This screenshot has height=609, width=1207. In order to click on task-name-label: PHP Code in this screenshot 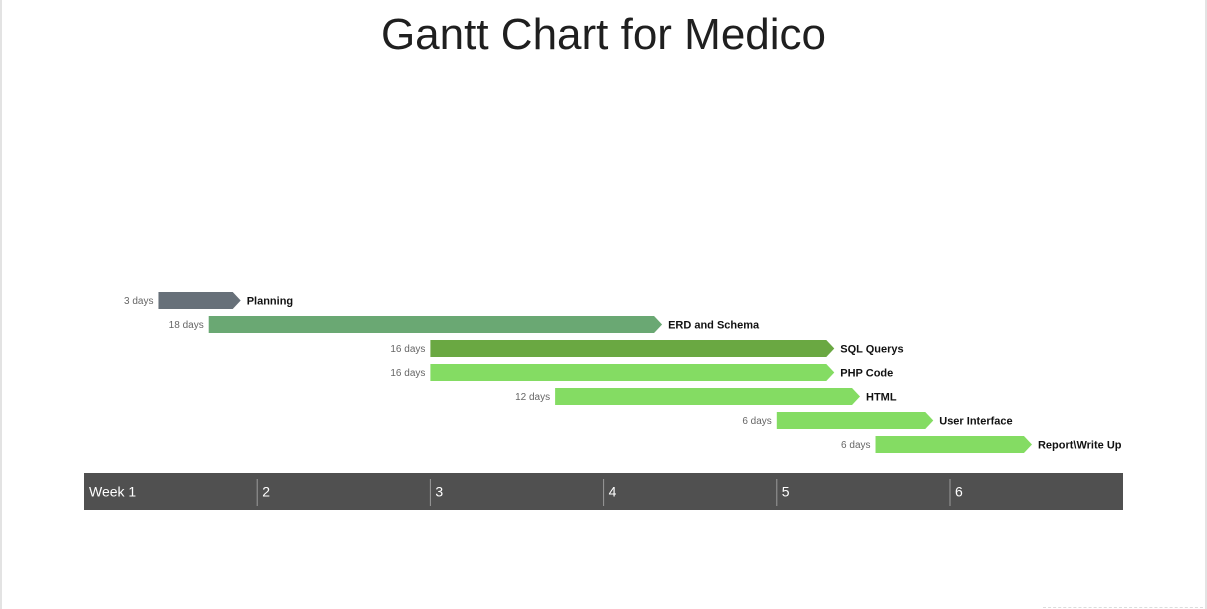, I will do `click(866, 374)`.